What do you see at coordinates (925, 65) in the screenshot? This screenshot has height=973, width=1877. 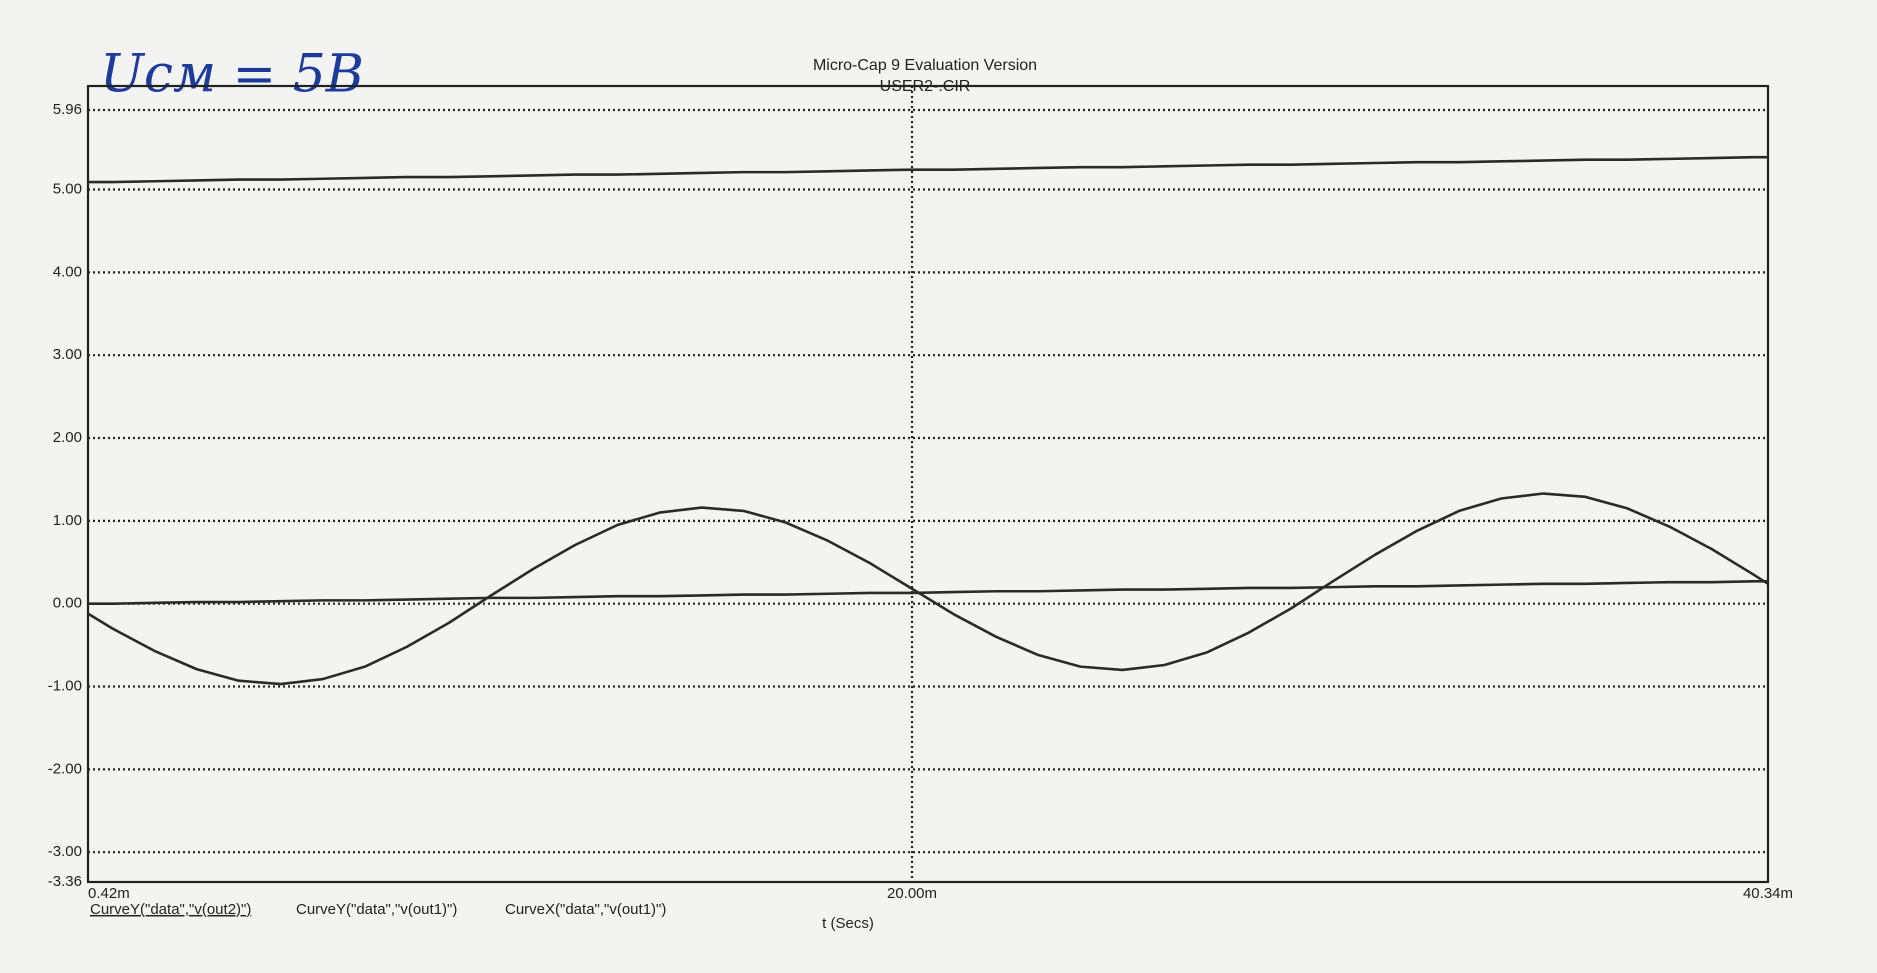 I see `chart-title: Micro-Cap 9 Evaluation Version` at bounding box center [925, 65].